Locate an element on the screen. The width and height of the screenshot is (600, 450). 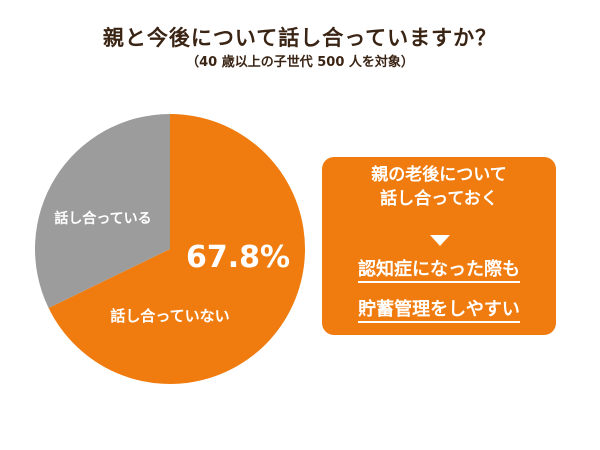
pie-value-label: 67.8% is located at coordinates (238, 257).